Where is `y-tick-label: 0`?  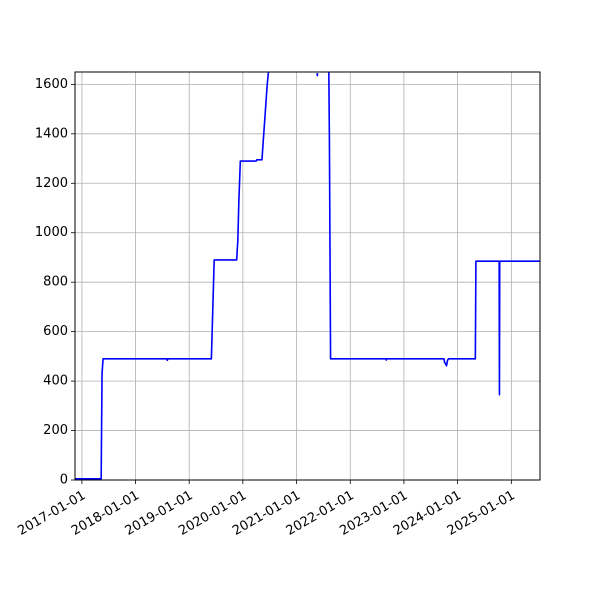
y-tick-label: 0 is located at coordinates (64, 480).